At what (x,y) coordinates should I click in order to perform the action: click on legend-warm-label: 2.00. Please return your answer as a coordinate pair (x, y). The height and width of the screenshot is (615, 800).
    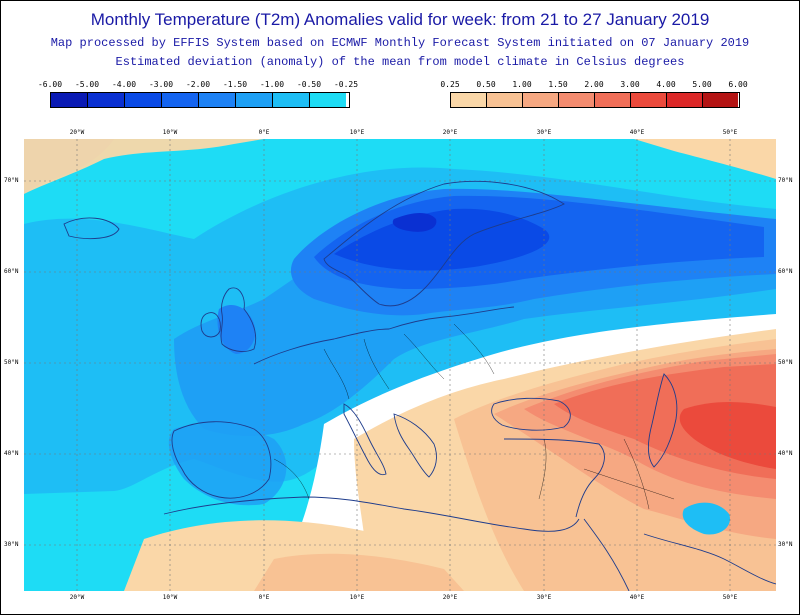
    Looking at the image, I should click on (594, 84).